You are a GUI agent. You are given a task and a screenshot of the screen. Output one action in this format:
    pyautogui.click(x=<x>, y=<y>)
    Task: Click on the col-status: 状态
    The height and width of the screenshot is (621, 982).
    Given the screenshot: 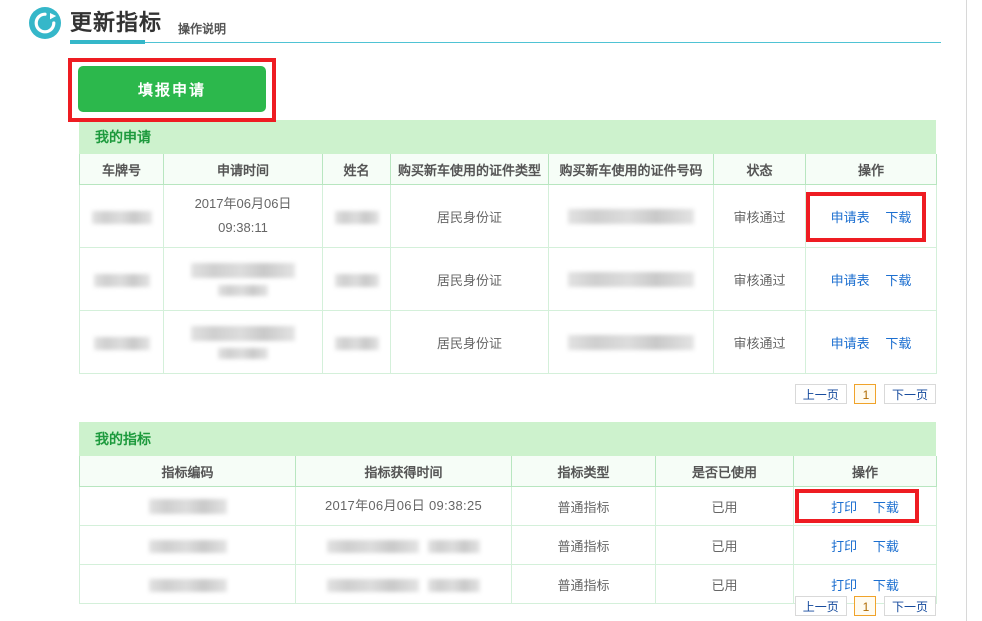 What is the action you would take?
    pyautogui.click(x=759, y=169)
    